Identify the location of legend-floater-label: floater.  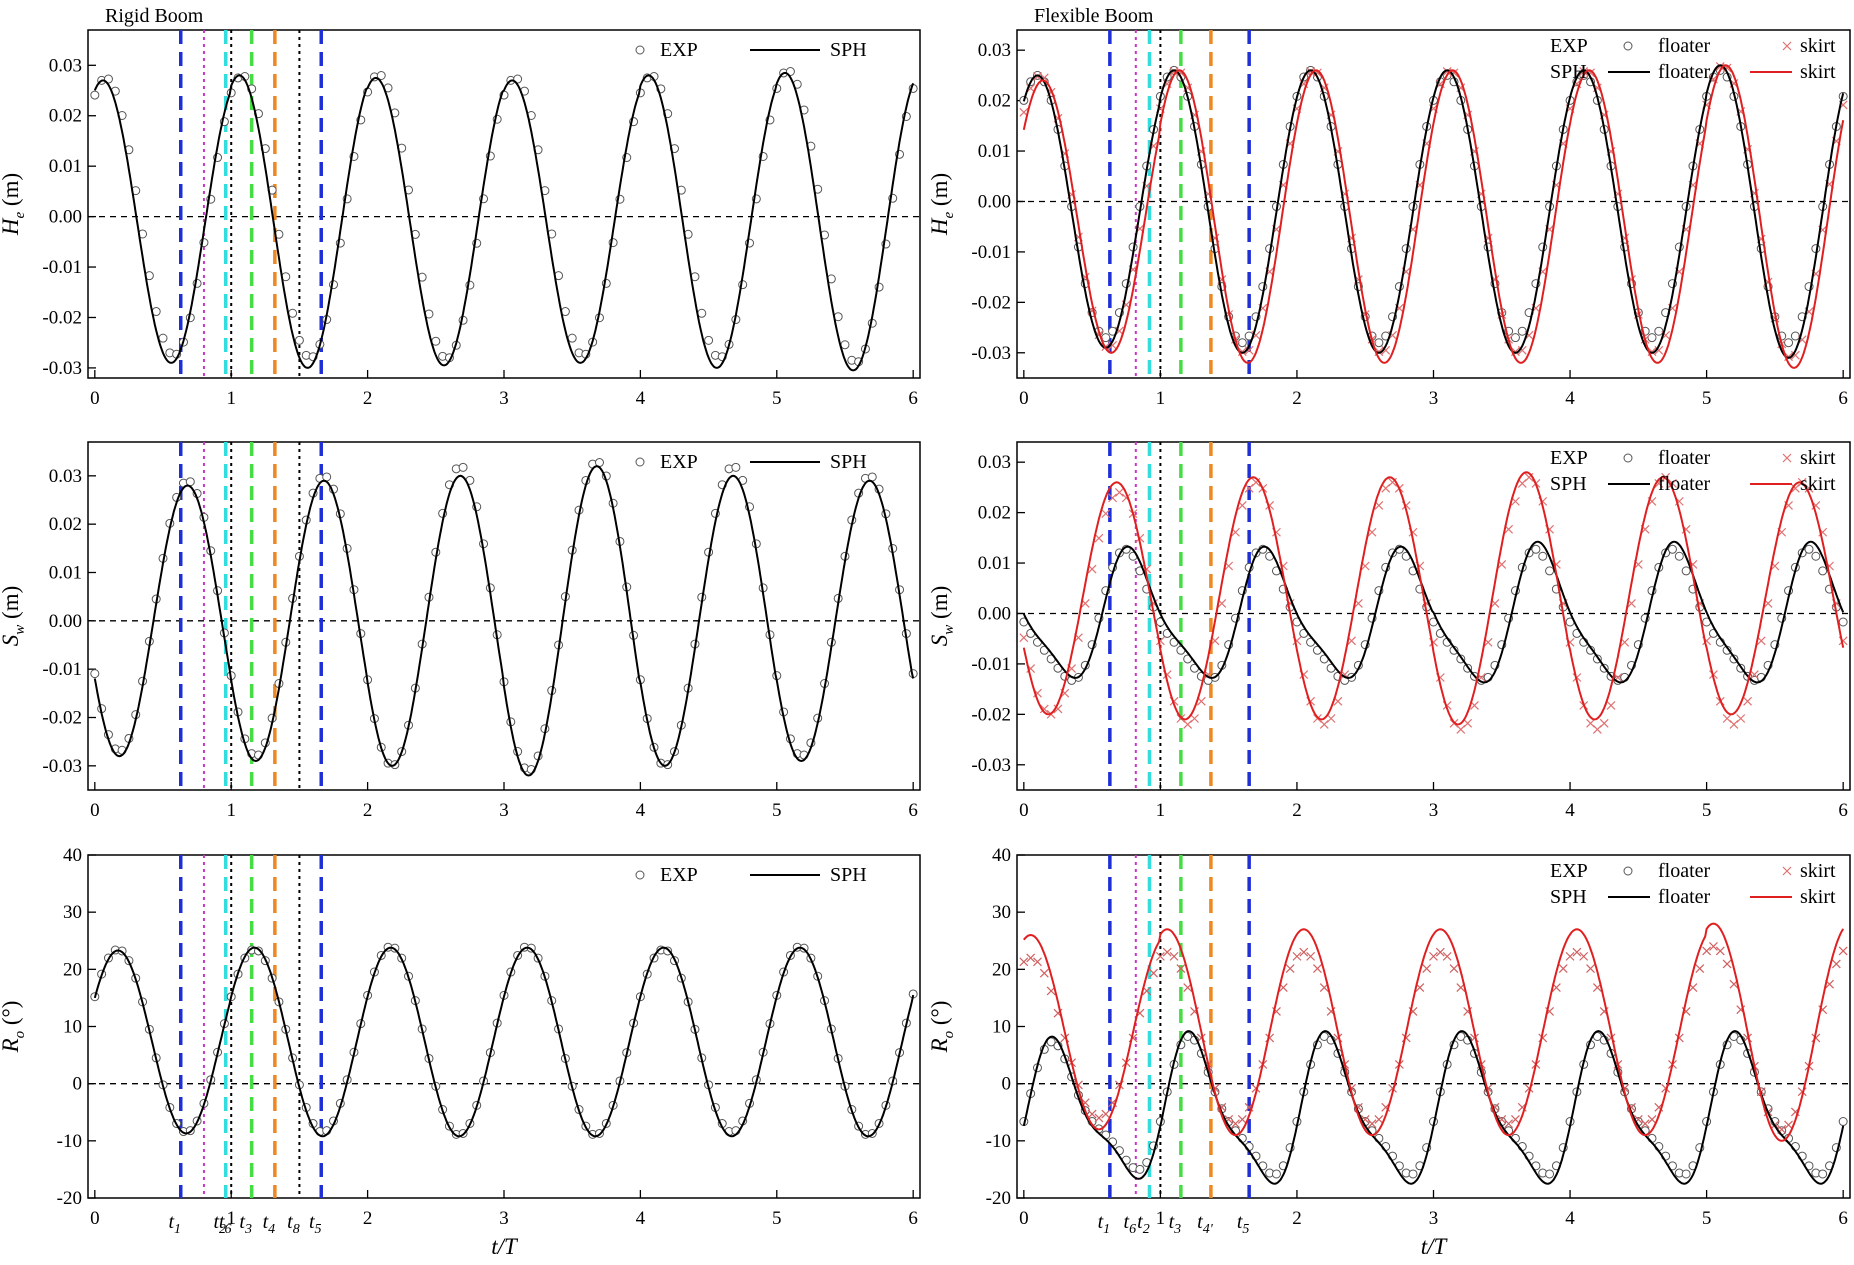
(1684, 72).